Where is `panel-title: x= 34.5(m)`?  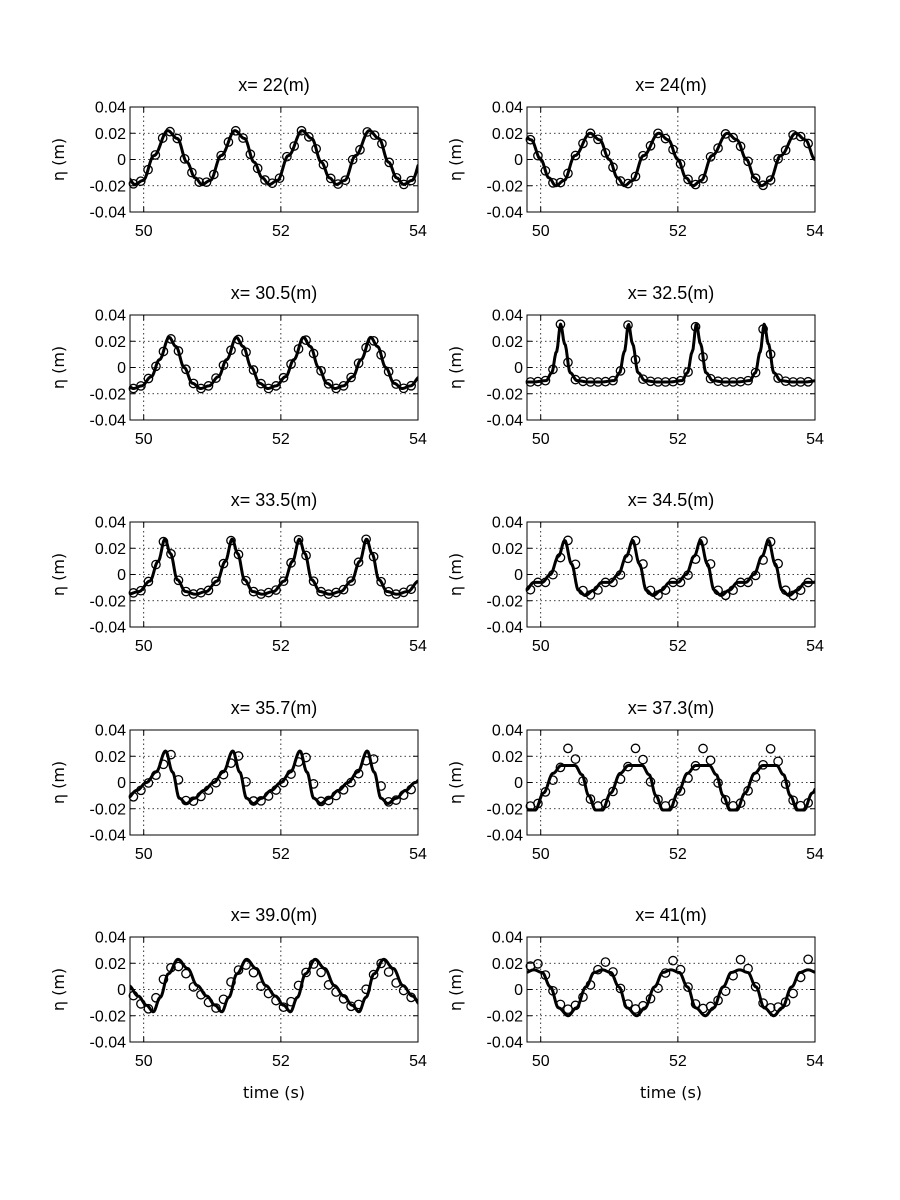
panel-title: x= 34.5(m) is located at coordinates (671, 500).